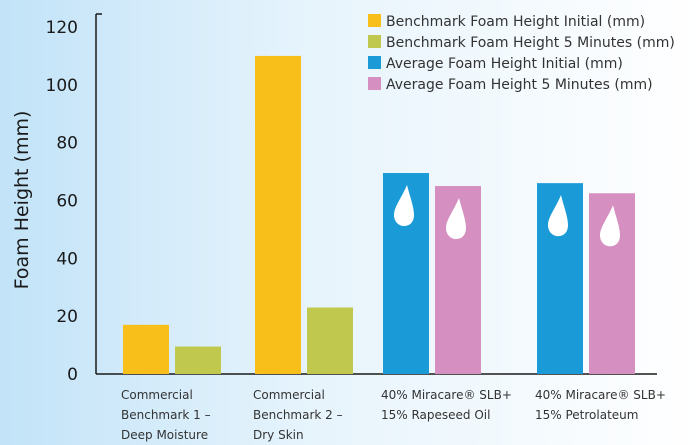  Describe the element at coordinates (586, 415) in the screenshot. I see `category-label-line: 15% Petrolateum` at that location.